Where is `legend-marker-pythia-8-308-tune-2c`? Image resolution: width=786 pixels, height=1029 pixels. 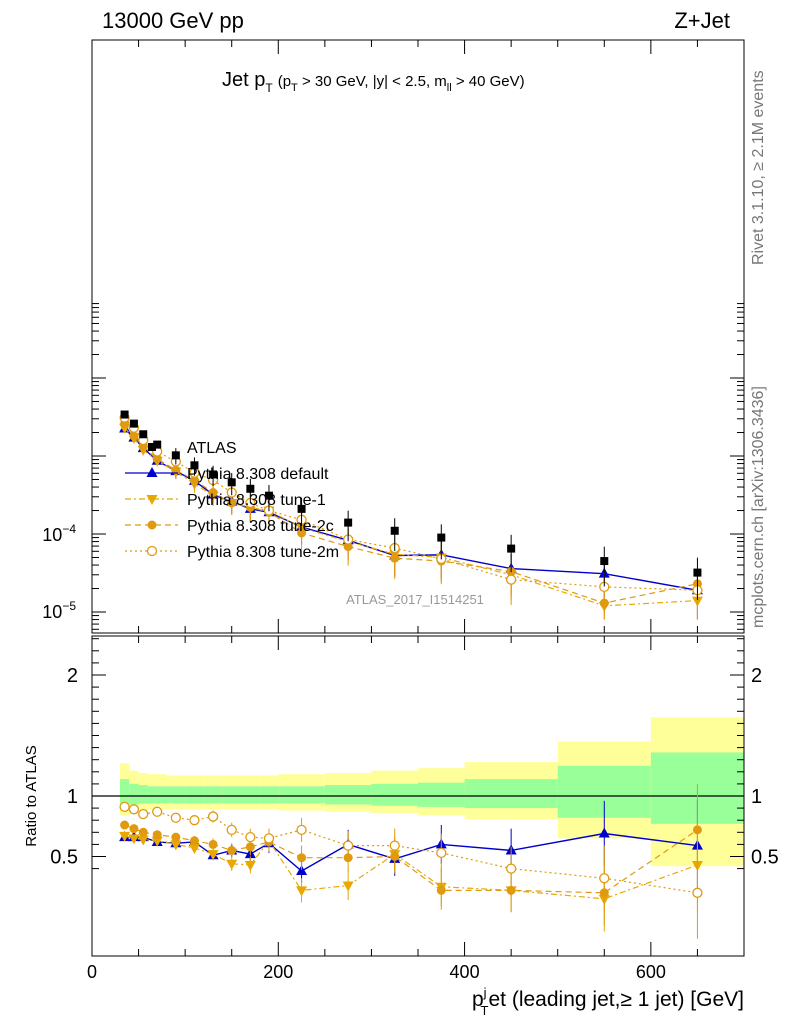
legend-marker-pythia-8-308-tune-2c is located at coordinates (152, 525).